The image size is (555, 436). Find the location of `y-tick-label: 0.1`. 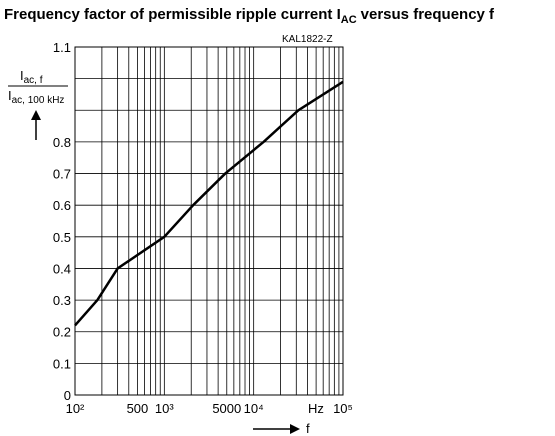

y-tick-label: 0.1 is located at coordinates (62, 363).